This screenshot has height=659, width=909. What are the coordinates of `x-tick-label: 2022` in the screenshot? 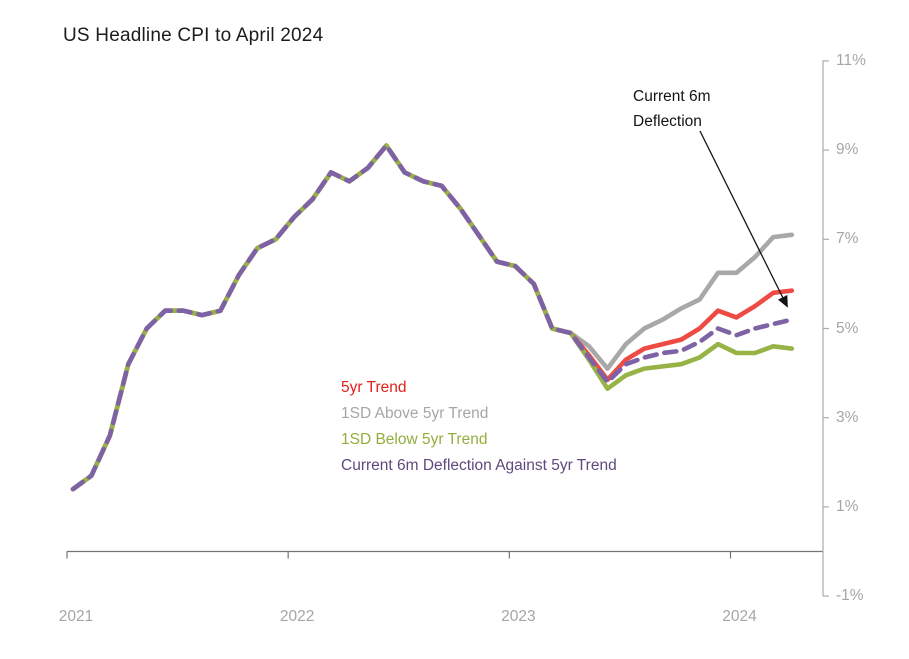 It's located at (297, 616).